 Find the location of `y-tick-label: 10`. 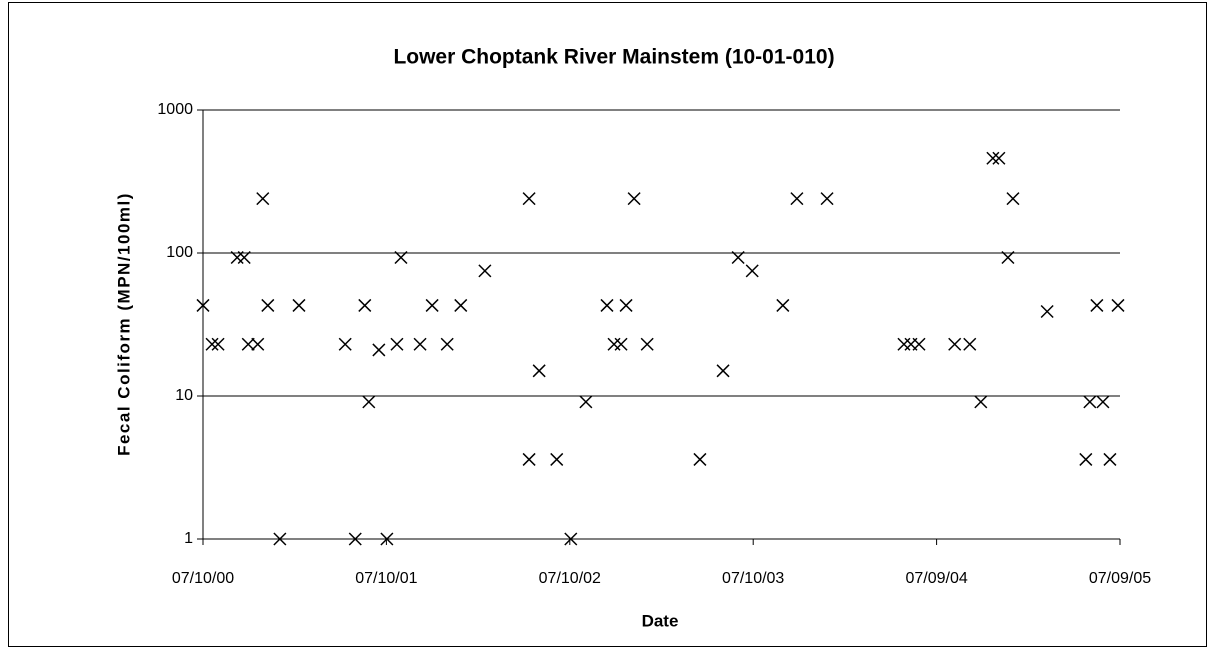

y-tick-label: 10 is located at coordinates (184, 395).